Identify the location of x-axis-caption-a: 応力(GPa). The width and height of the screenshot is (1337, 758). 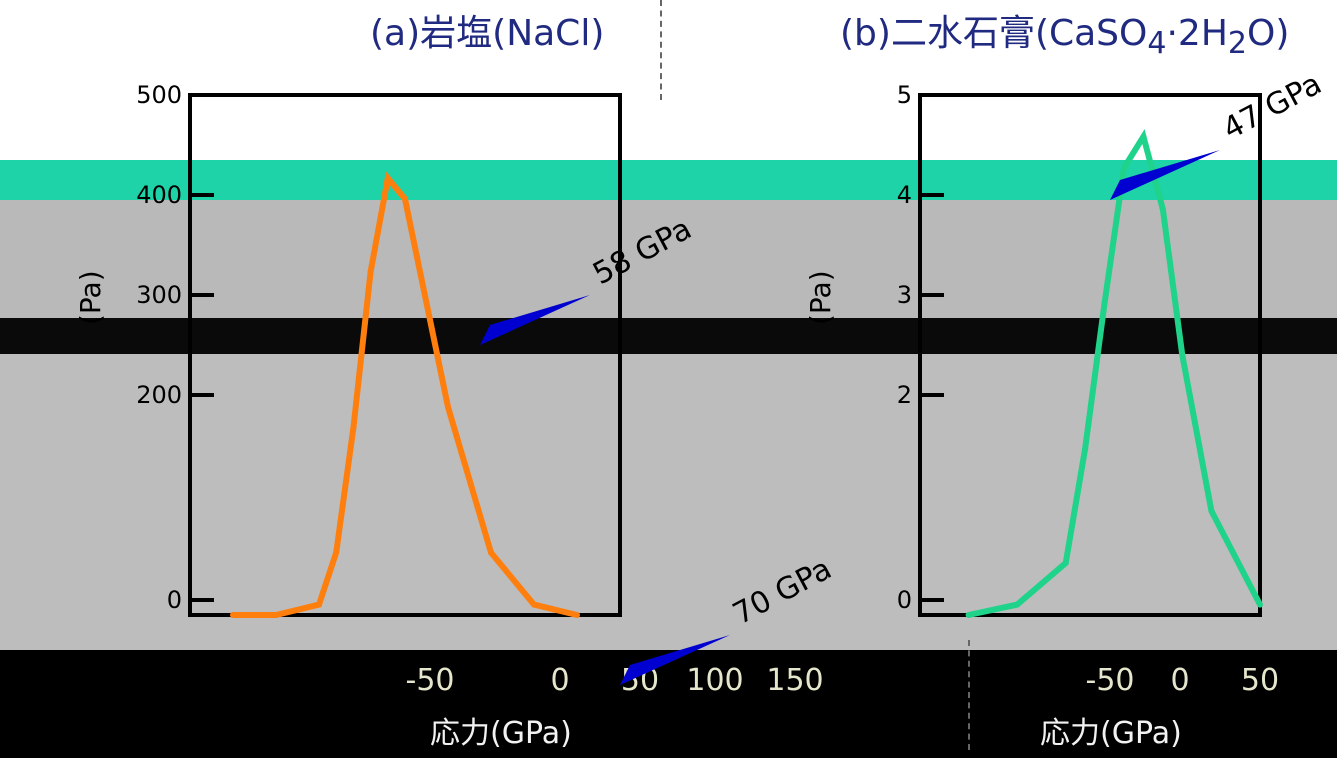
(501, 733).